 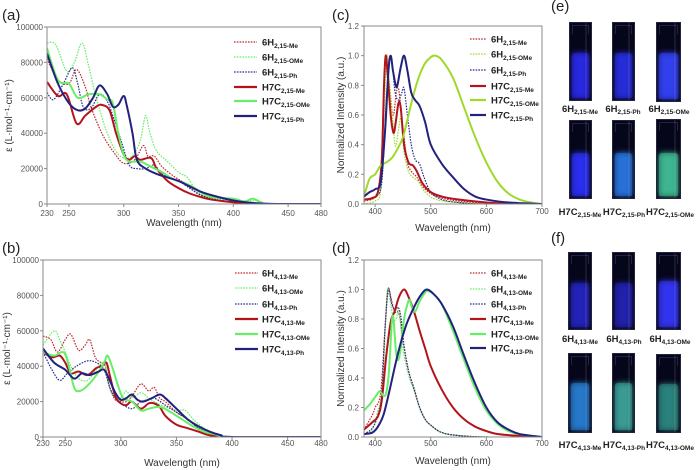 I want to click on legend-label: H7C4,13-Ph, so click(x=512, y=350).